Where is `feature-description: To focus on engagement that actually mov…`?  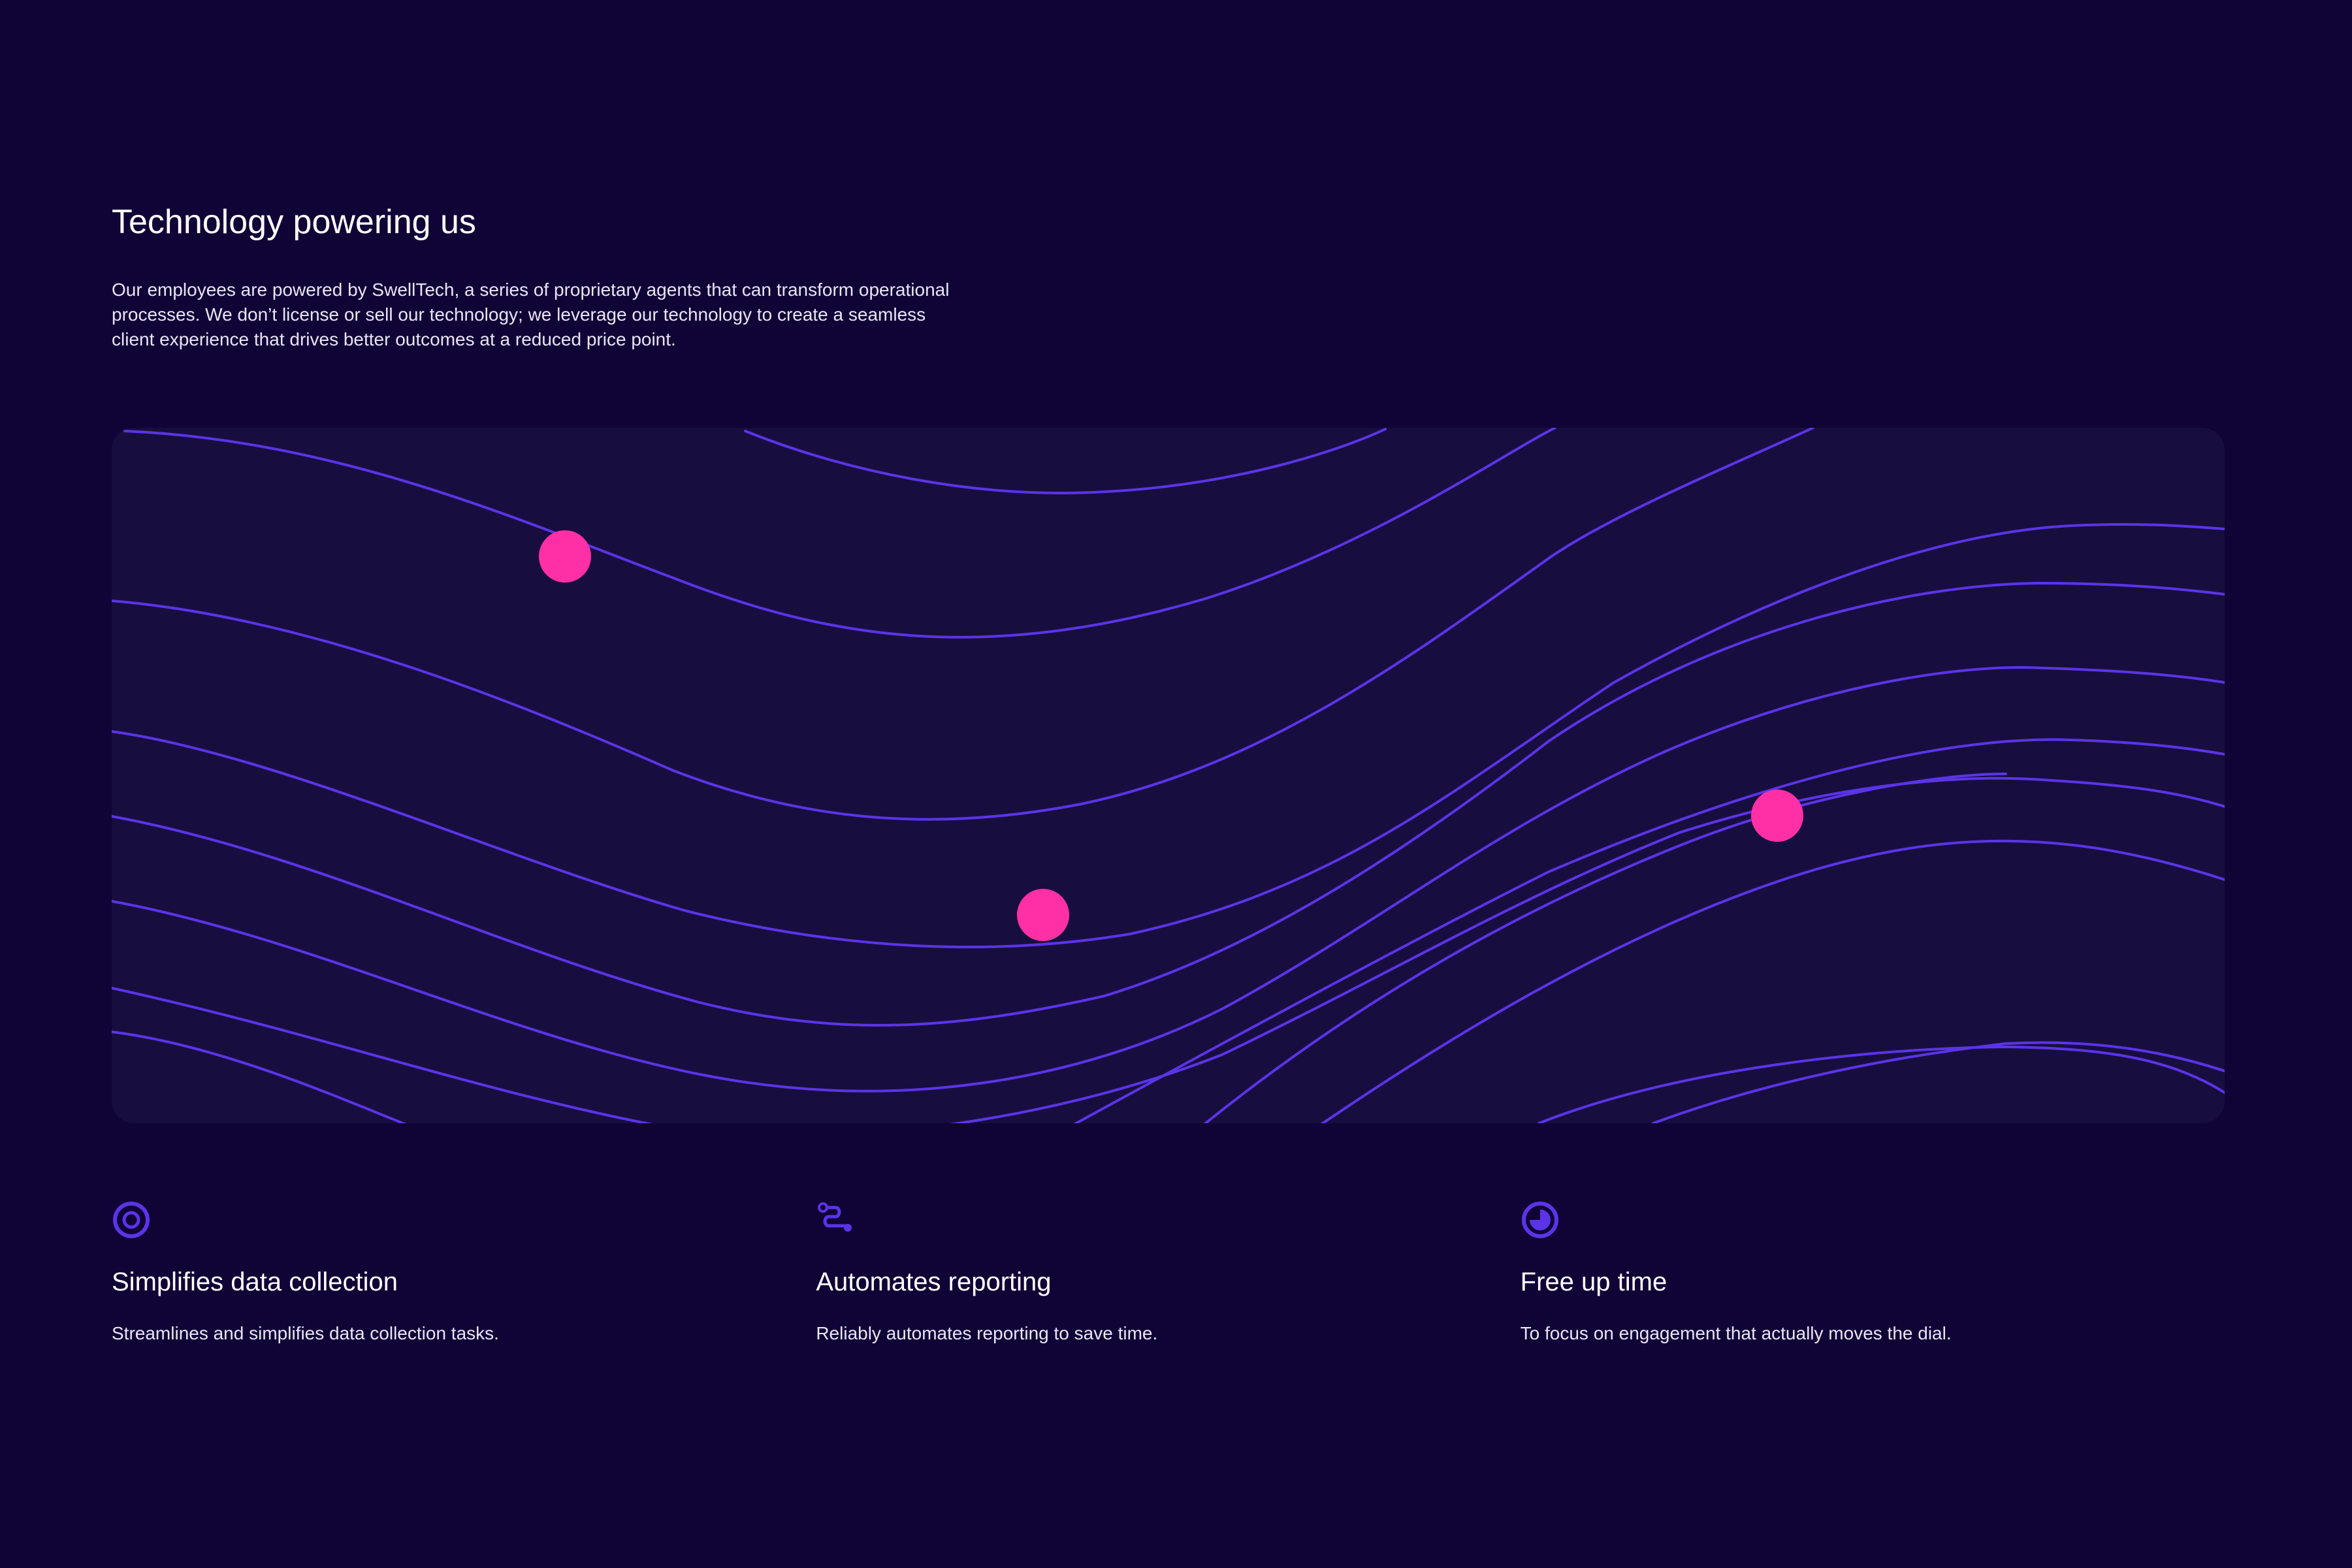 feature-description: To focus on engagement that actually mov… is located at coordinates (1736, 1333).